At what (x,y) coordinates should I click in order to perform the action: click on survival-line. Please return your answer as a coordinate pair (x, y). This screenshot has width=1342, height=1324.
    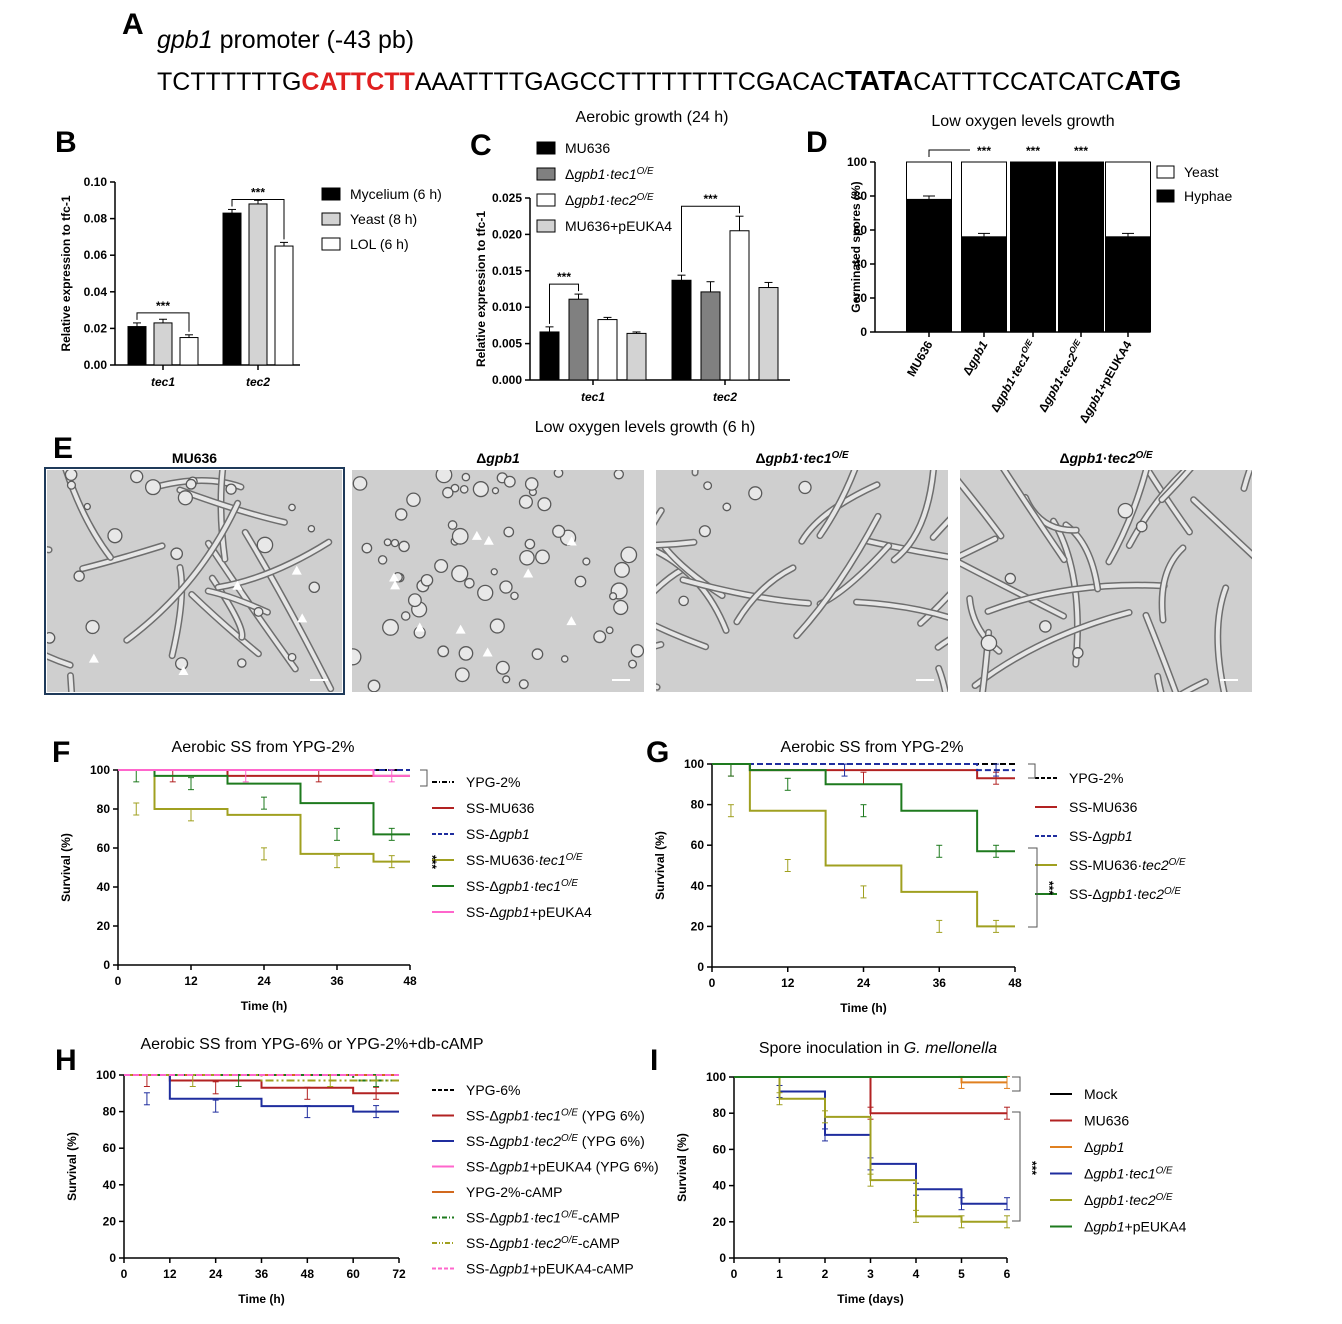
    Looking at the image, I should click on (264, 802).